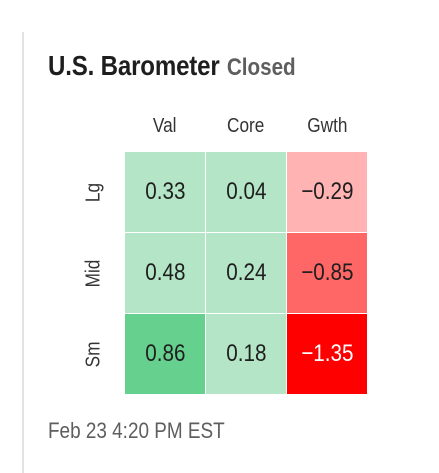 This screenshot has width=439, height=473. I want to click on cell-small-growth: −1.35, so click(327, 354).